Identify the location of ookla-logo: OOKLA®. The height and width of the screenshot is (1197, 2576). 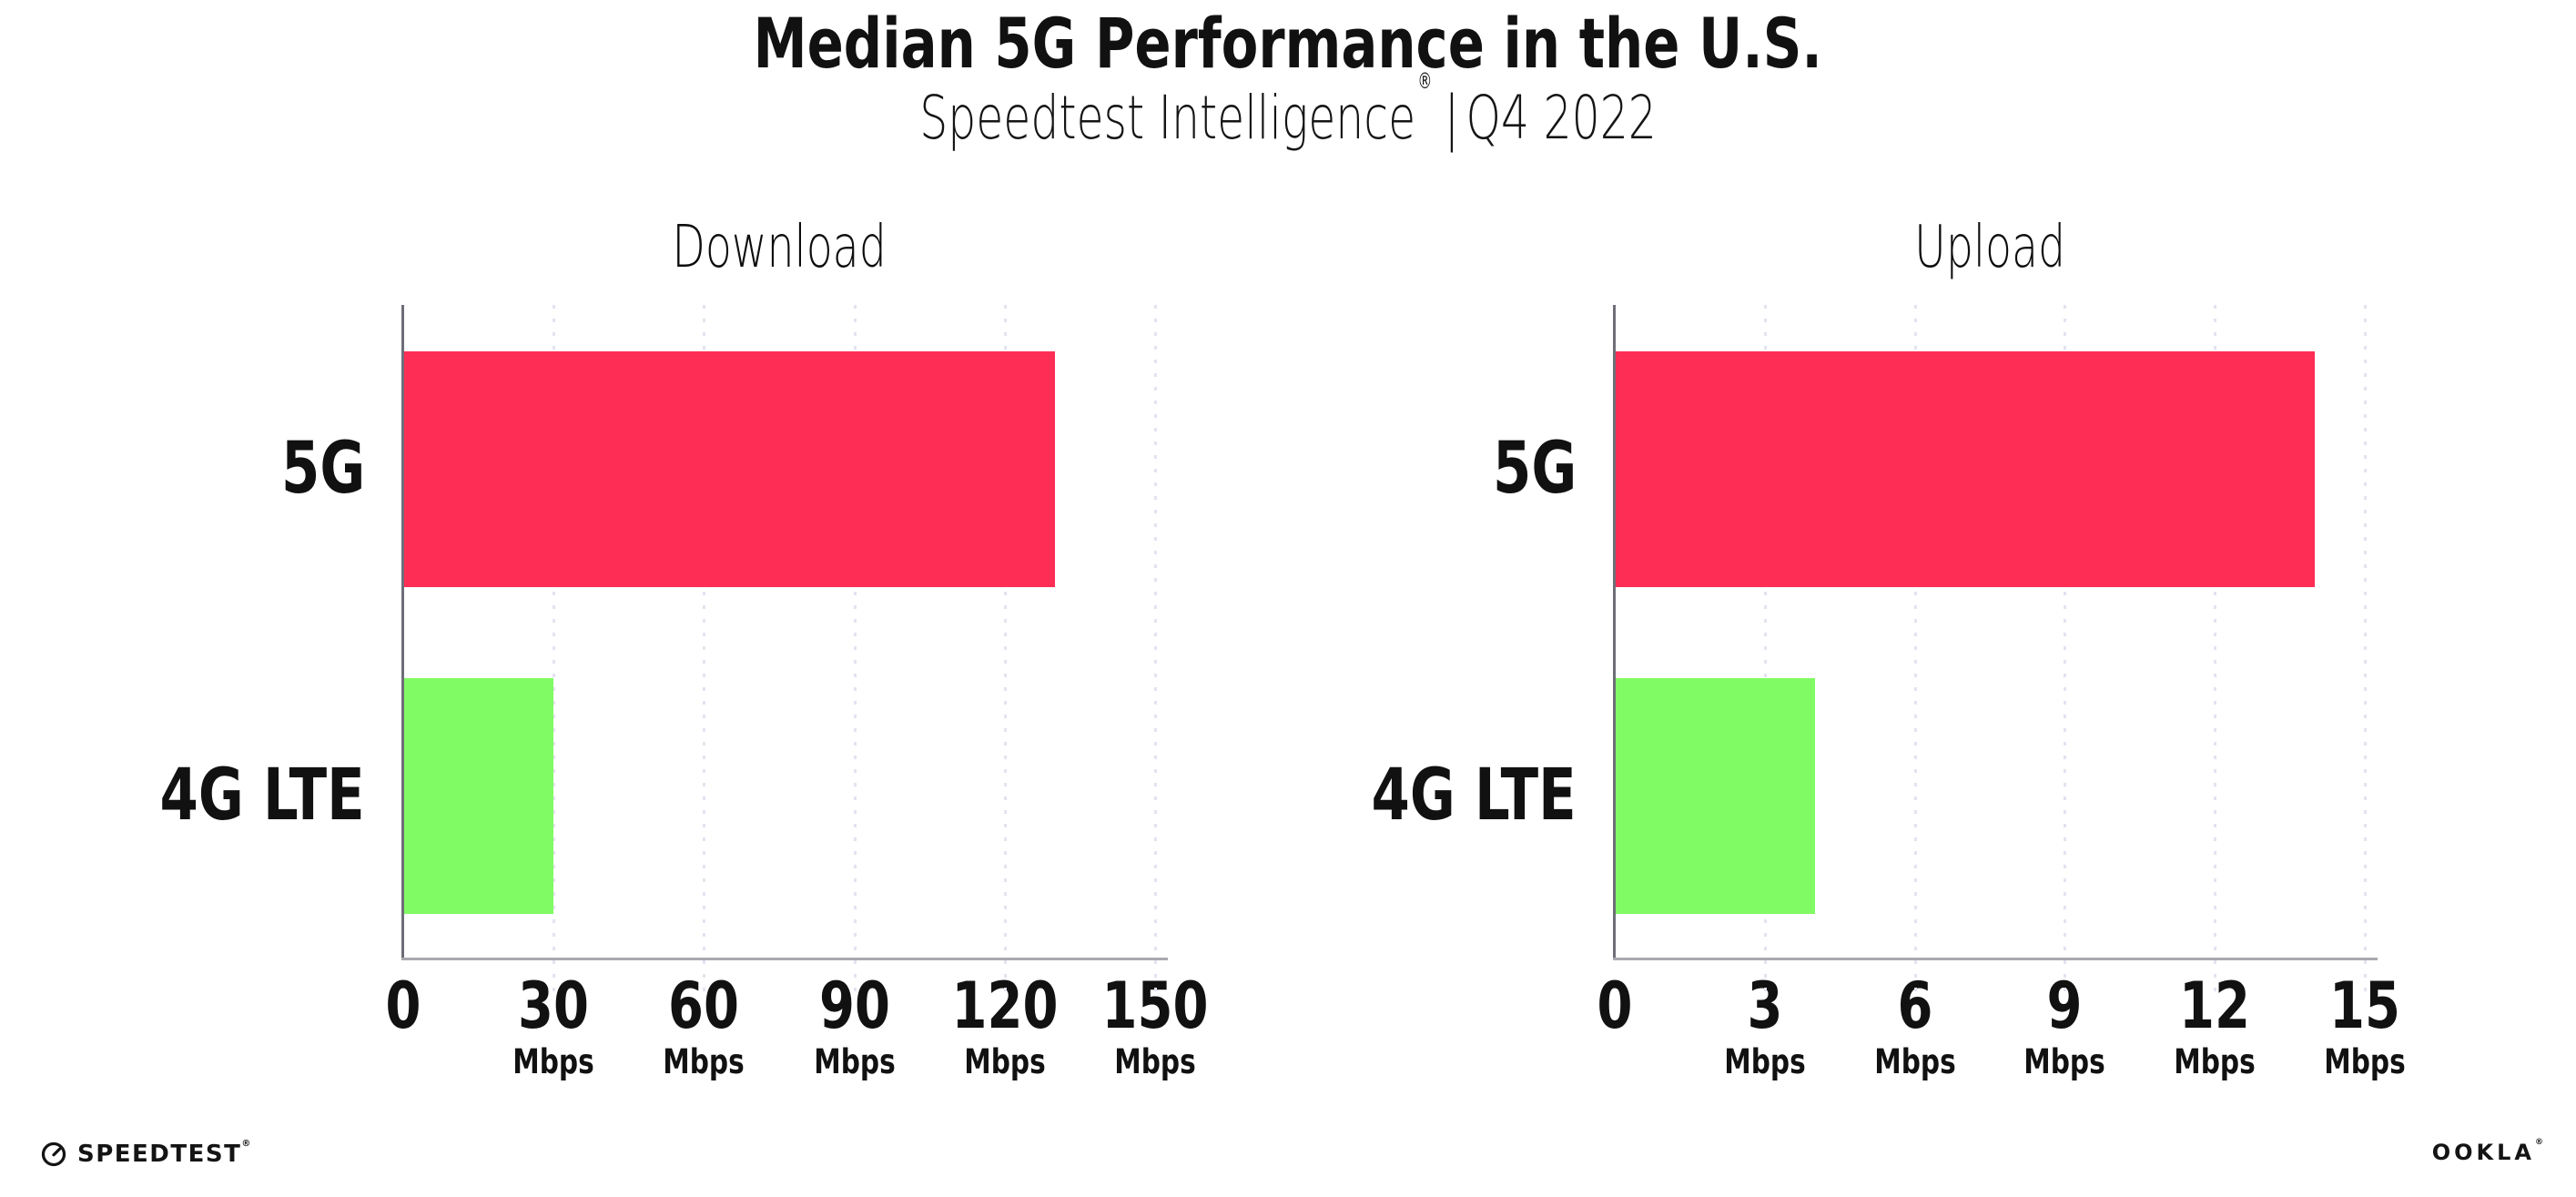
(2487, 1151).